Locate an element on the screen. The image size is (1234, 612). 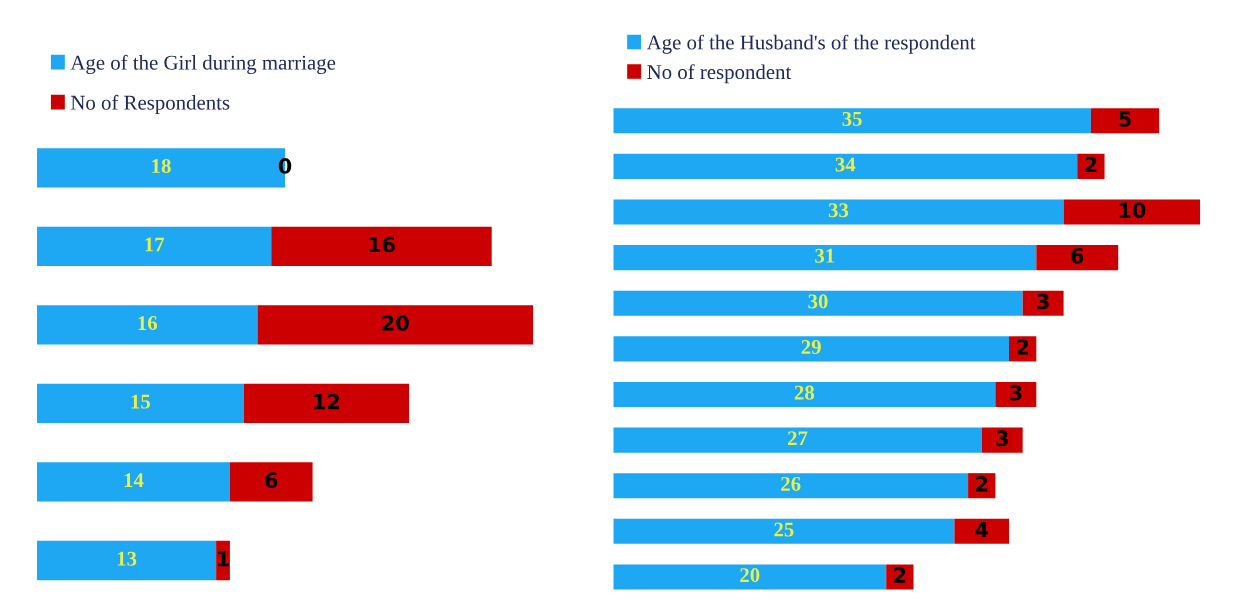
data-label: 0 is located at coordinates (285, 166).